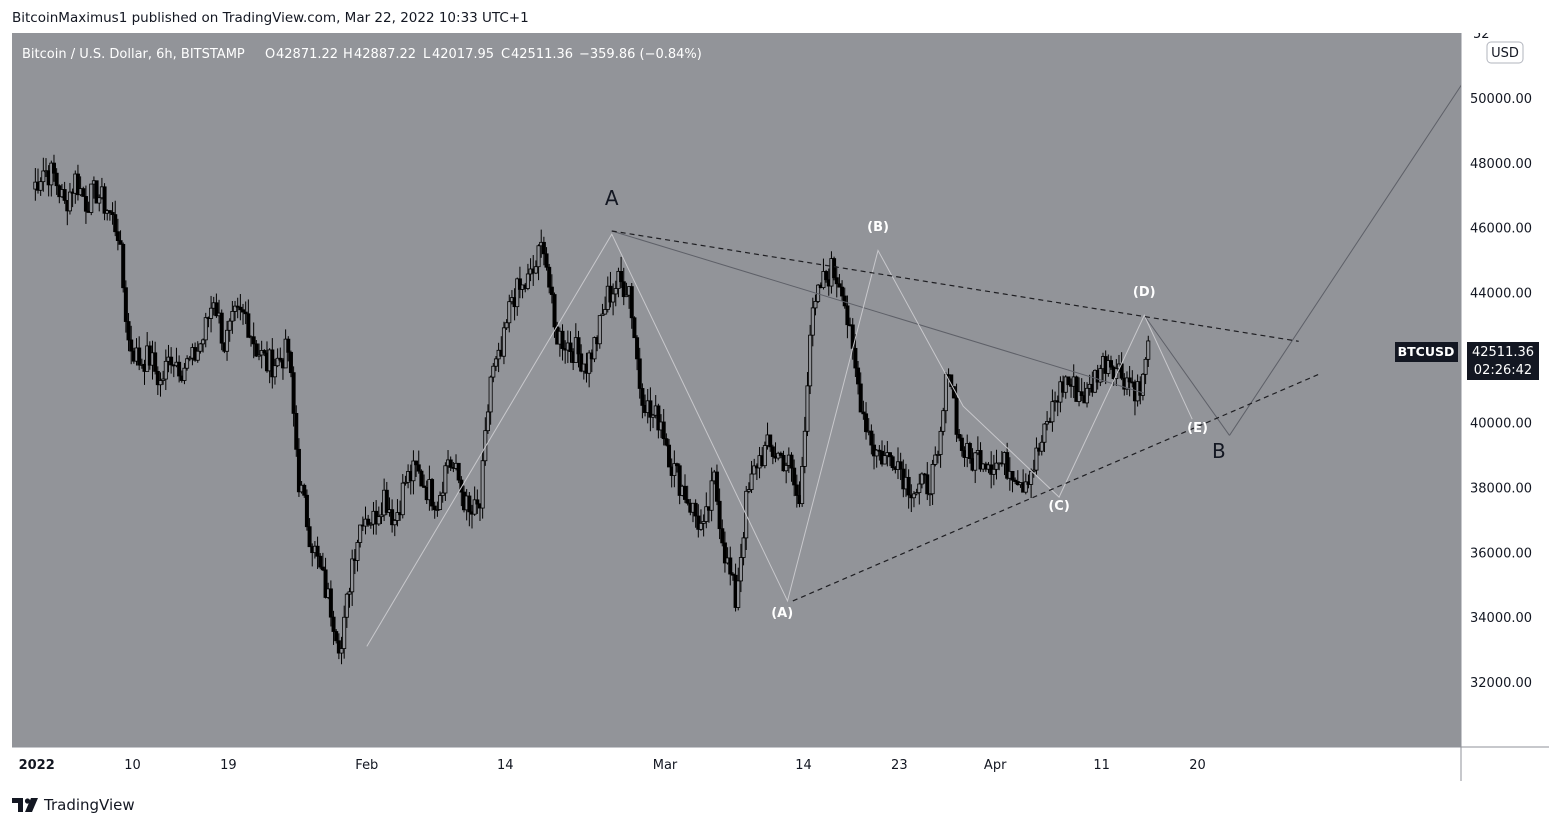  I want to click on wave-label: A, so click(612, 198).